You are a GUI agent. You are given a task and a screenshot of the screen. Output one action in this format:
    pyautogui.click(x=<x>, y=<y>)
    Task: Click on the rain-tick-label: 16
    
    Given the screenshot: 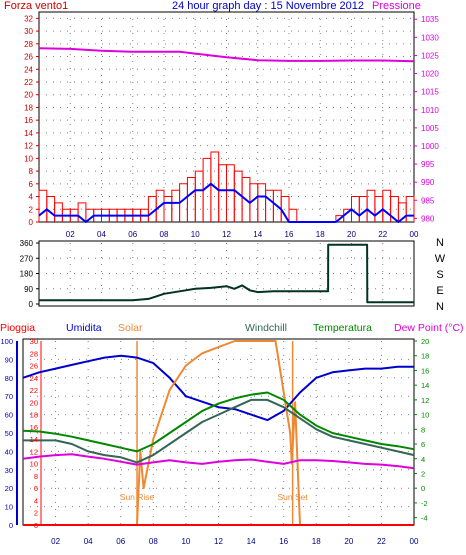 What is the action you would take?
    pyautogui.click(x=34, y=427)
    